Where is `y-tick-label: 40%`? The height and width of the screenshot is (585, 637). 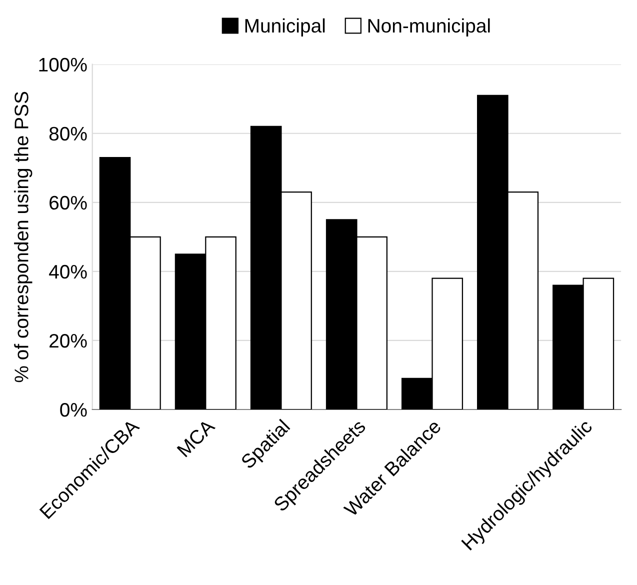
y-tick-label: 40% is located at coordinates (68, 271).